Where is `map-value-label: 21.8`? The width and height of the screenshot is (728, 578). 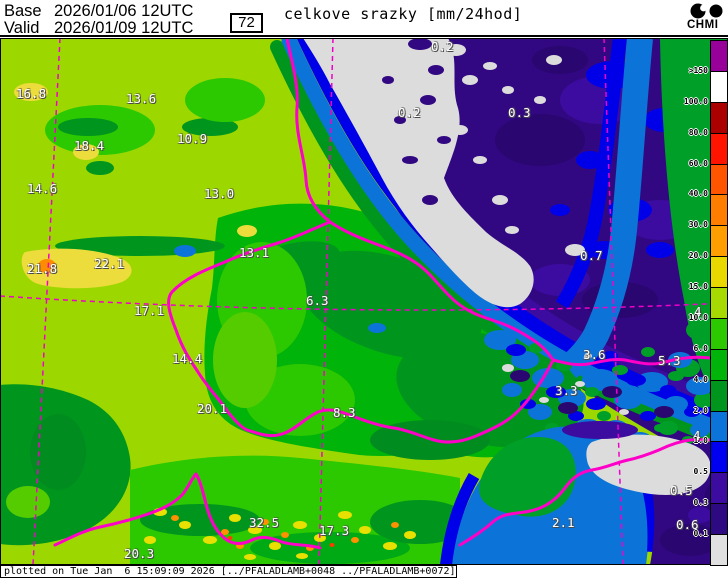
map-value-label: 21.8 is located at coordinates (42, 268).